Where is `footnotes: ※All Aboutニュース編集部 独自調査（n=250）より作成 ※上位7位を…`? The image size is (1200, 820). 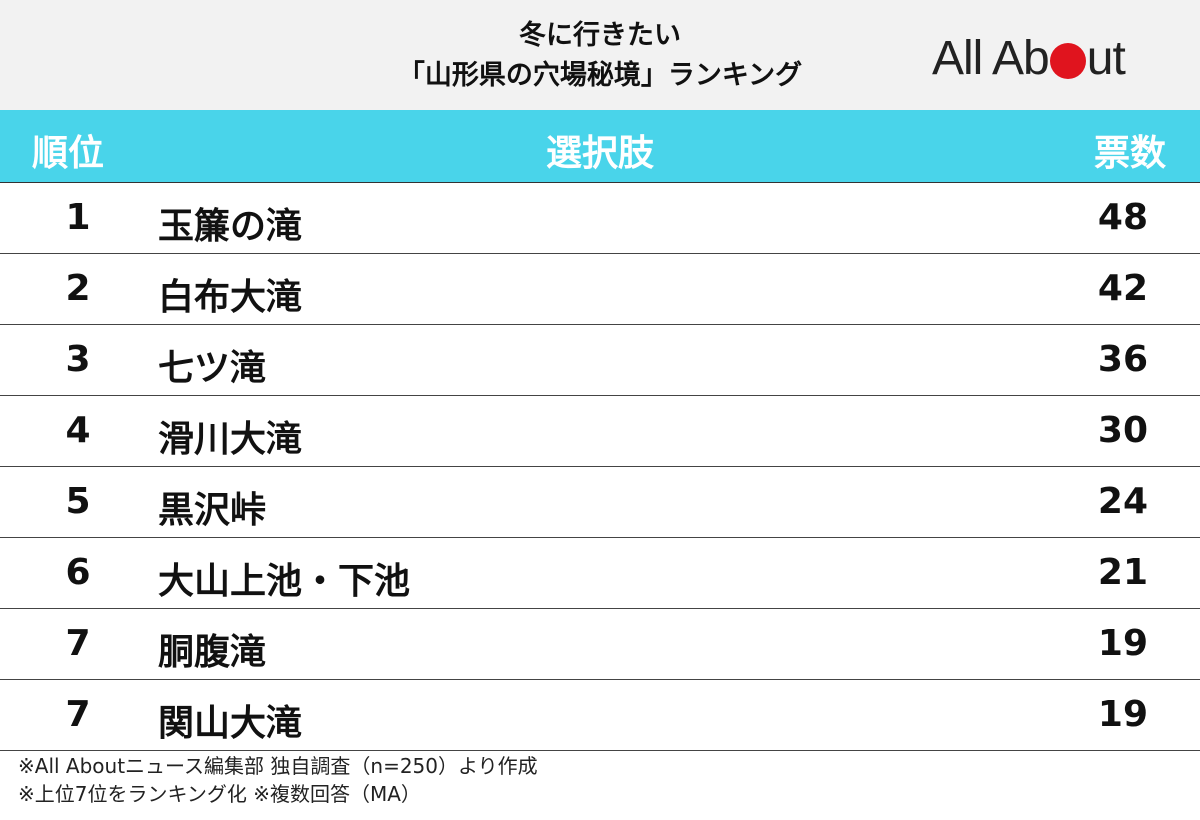 footnotes: ※All Aboutニュース編集部 独自調査（n=250）より作成 ※上位7位を… is located at coordinates (278, 780).